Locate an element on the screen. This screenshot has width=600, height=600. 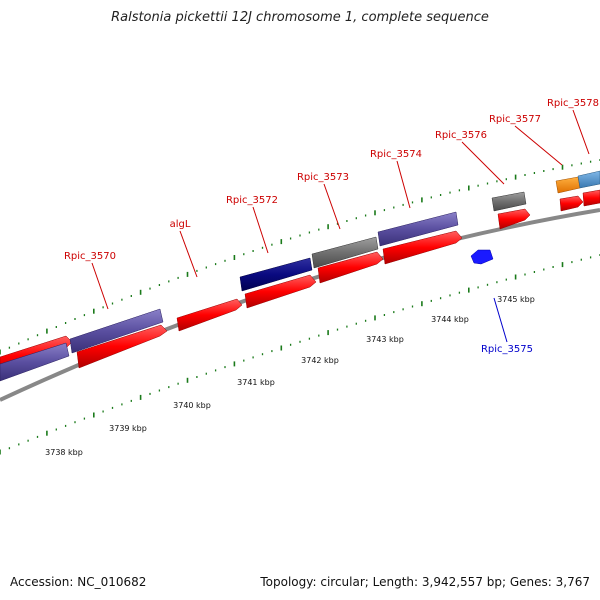
accession-text: Accession: NC_010682 is located at coordinates (78, 582).